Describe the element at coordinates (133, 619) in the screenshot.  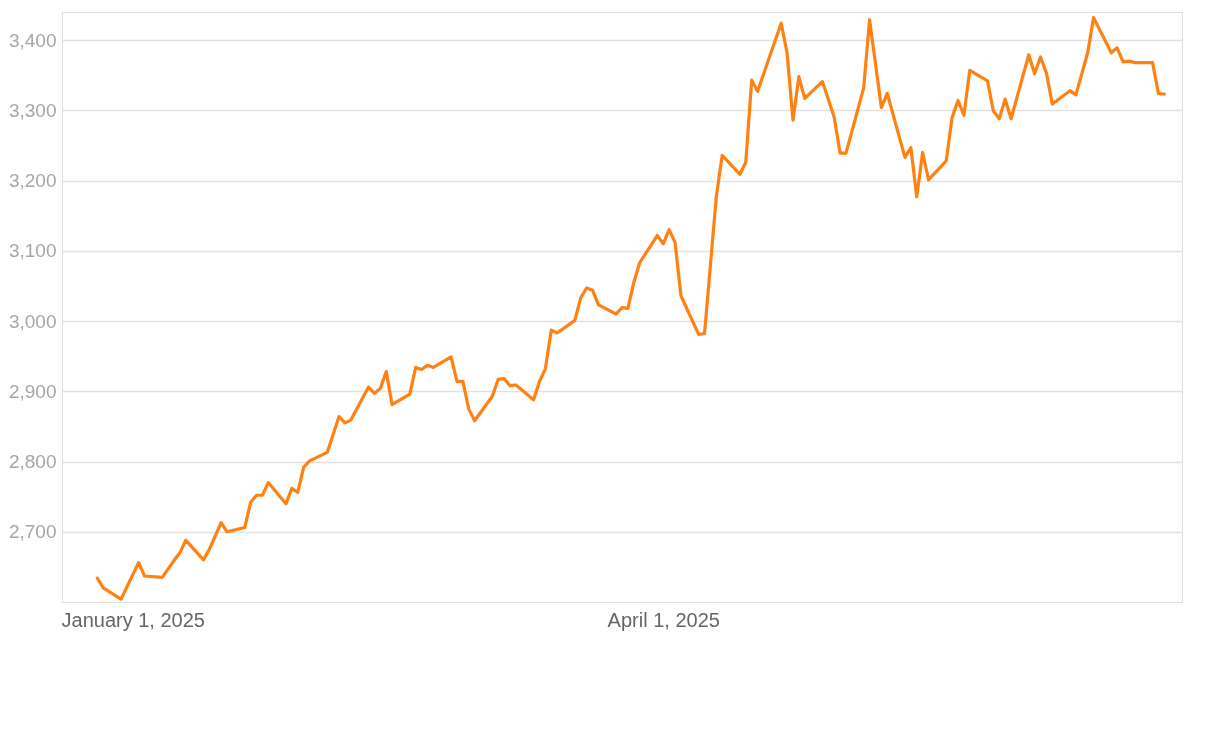
I see `x-tick-label: January 1, 2025` at that location.